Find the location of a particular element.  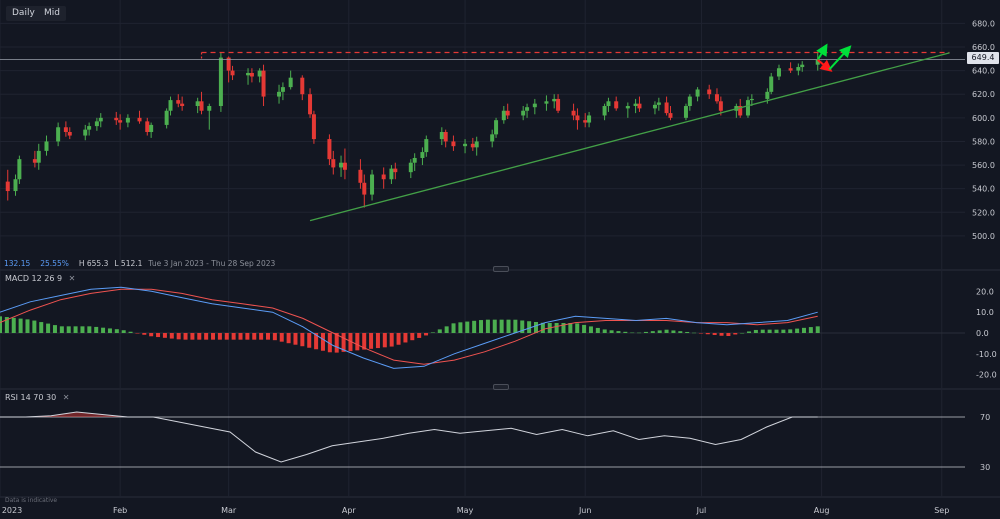

macd-signal-line is located at coordinates (409, 326).